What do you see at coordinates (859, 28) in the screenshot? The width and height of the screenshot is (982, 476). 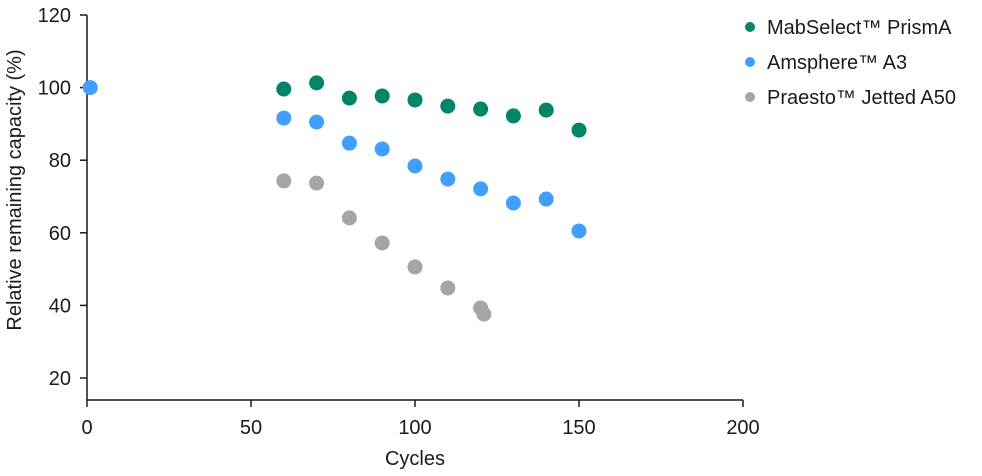 I see `legend-label: MabSelect™ PrismA` at bounding box center [859, 28].